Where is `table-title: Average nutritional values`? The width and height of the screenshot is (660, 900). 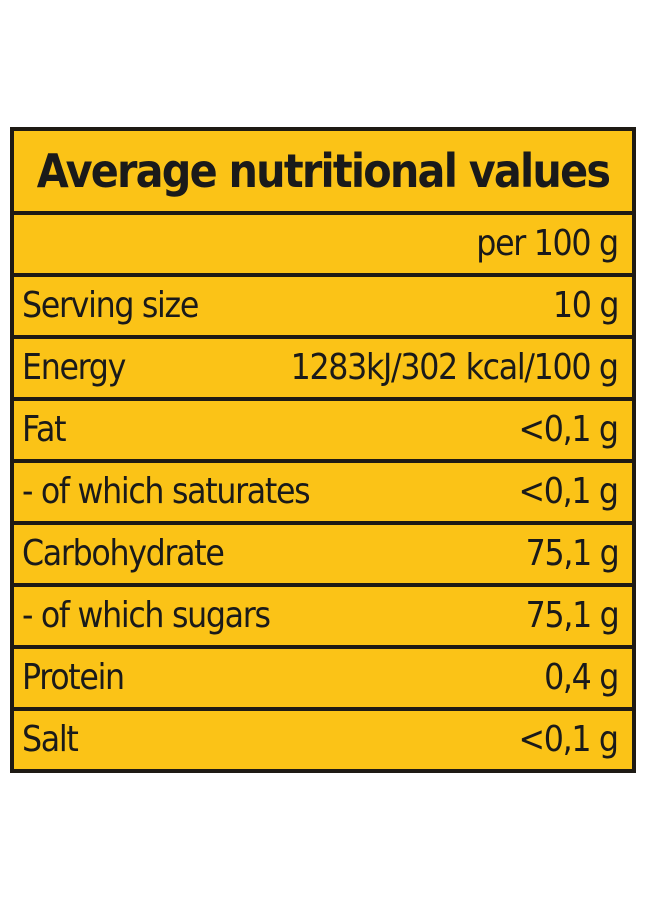
table-title: Average nutritional values is located at coordinates (323, 171).